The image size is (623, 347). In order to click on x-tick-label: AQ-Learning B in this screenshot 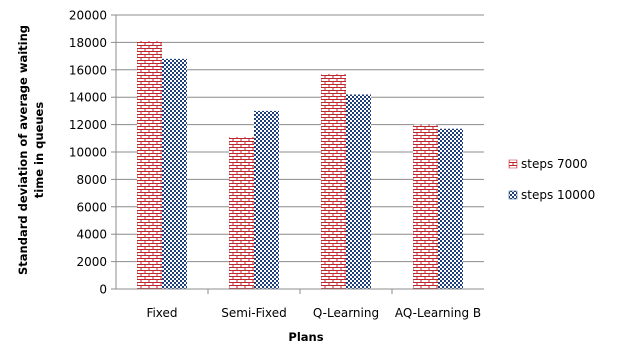, I will do `click(438, 313)`.